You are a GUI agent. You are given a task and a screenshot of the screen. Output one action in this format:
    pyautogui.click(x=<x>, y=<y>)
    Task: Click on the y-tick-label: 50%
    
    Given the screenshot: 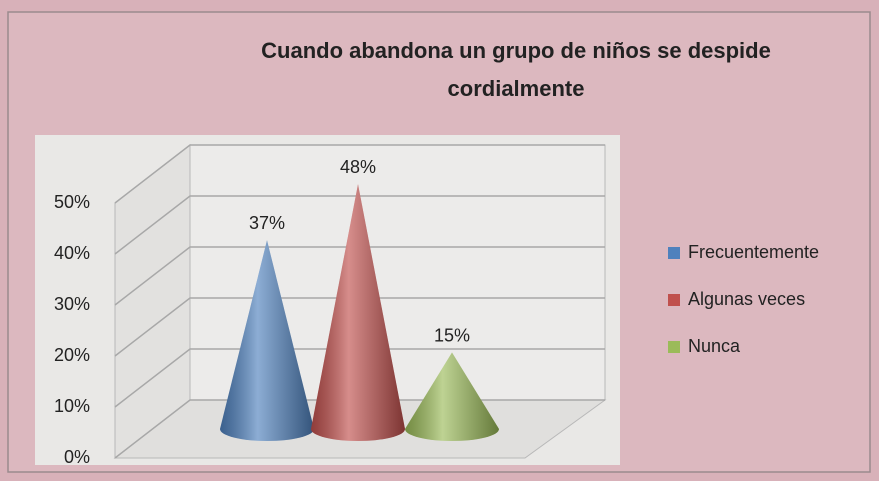 What is the action you would take?
    pyautogui.click(x=72, y=202)
    